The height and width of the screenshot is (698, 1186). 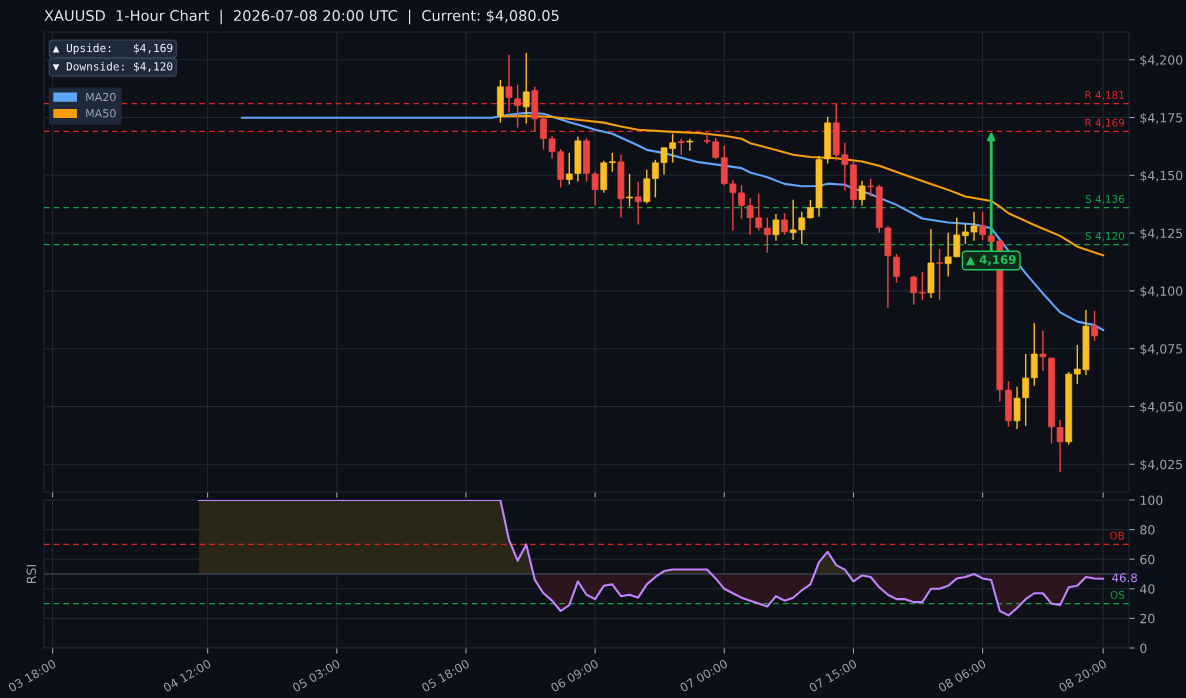 What do you see at coordinates (1161, 60) in the screenshot?
I see `y-tick-label: $4,200` at bounding box center [1161, 60].